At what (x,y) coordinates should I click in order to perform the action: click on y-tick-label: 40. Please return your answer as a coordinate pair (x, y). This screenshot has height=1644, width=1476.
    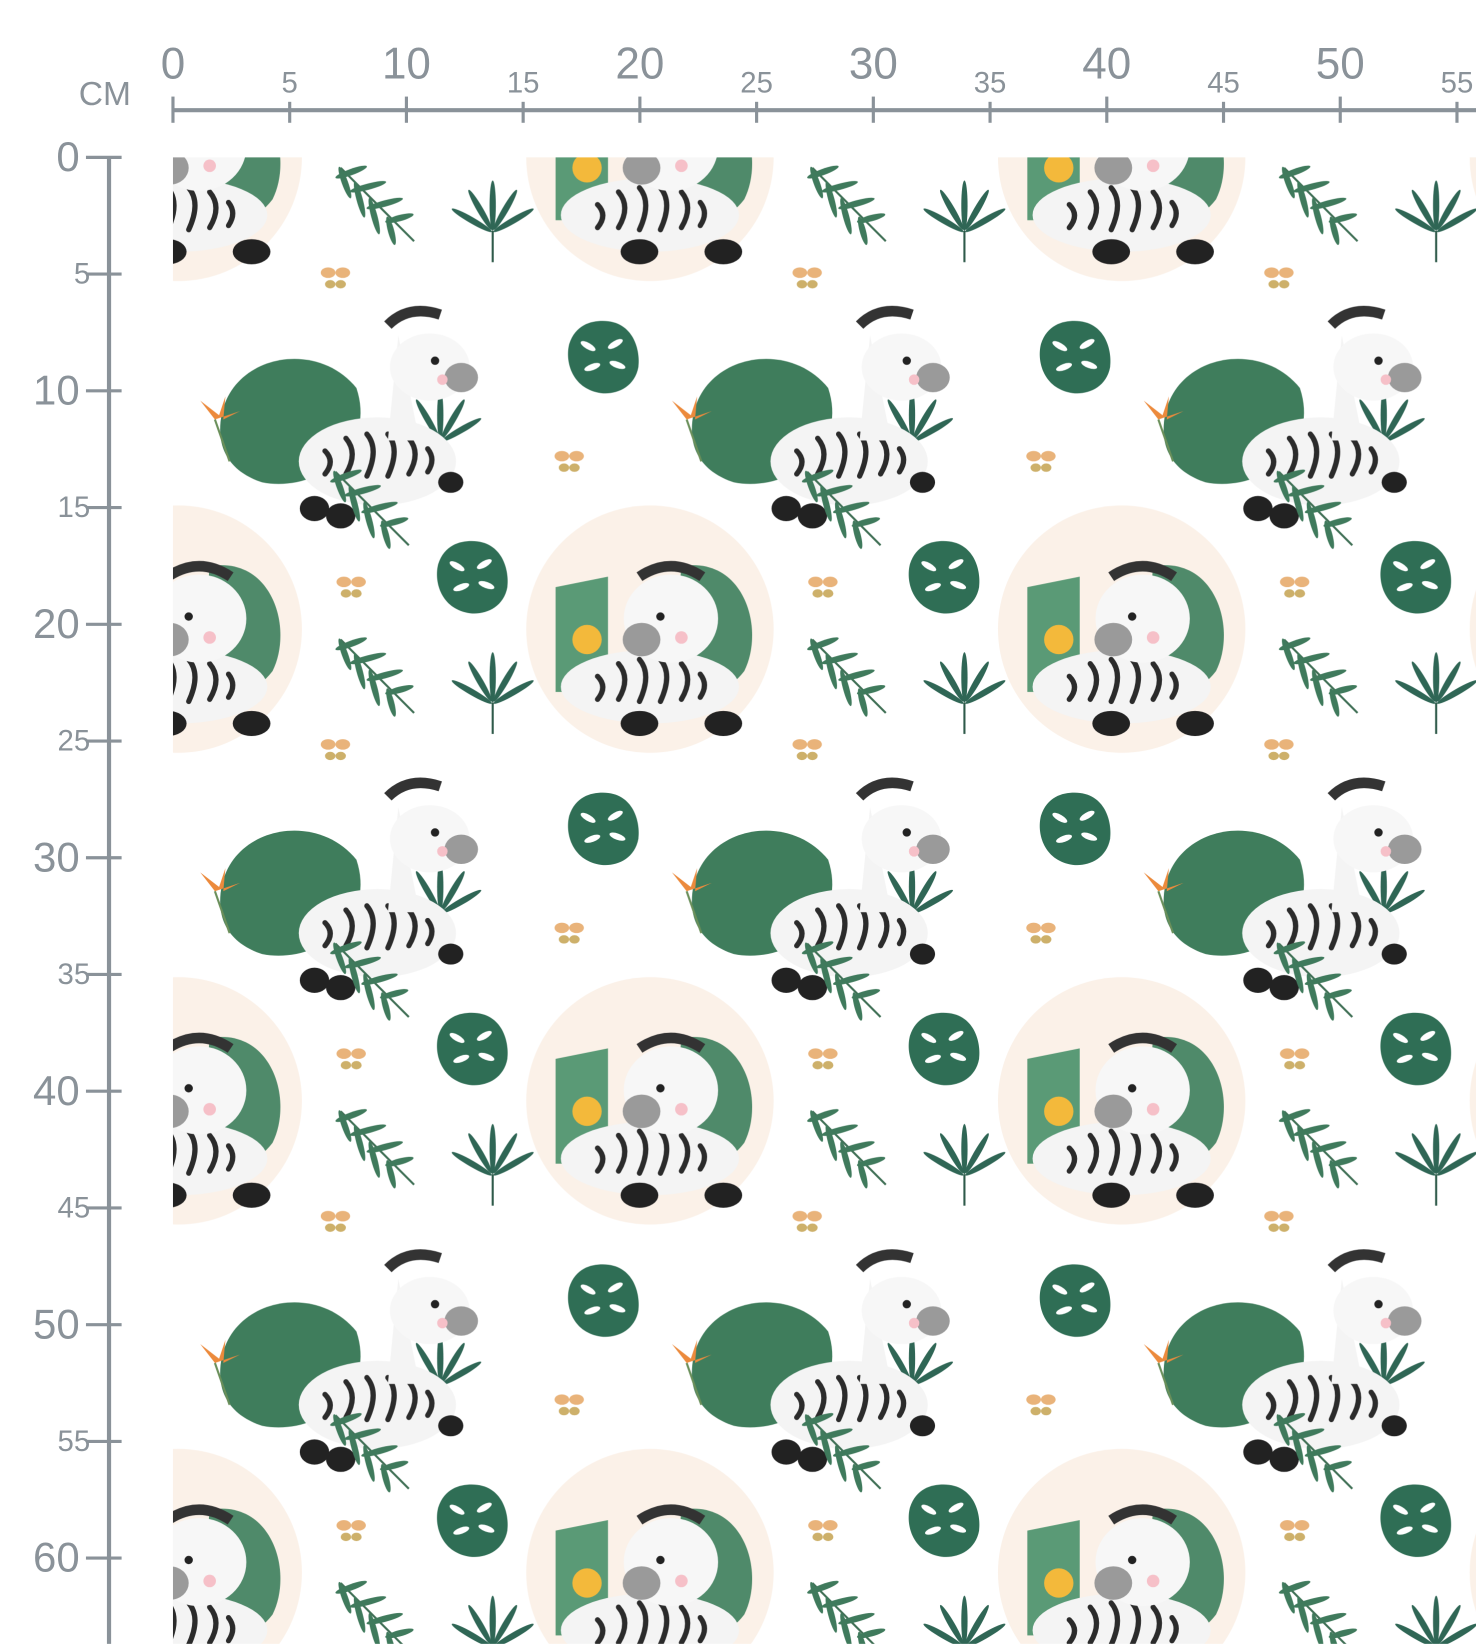
    Looking at the image, I should click on (56, 1090).